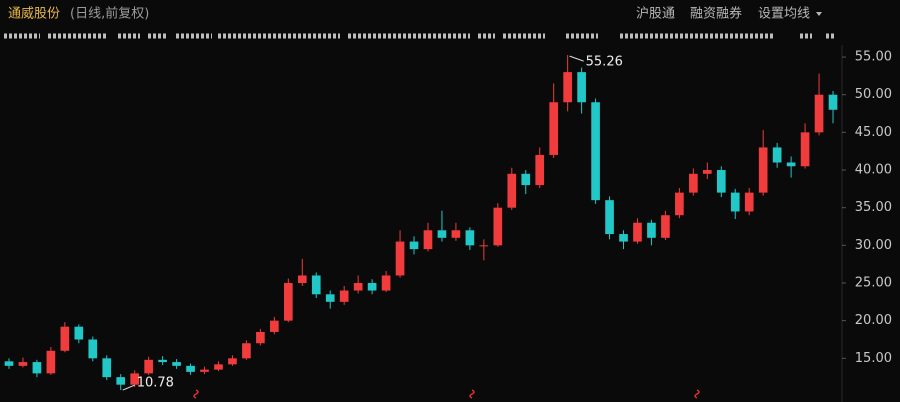 The width and height of the screenshot is (900, 402). What do you see at coordinates (604, 62) in the screenshot?
I see `max-price-label: 55.26` at bounding box center [604, 62].